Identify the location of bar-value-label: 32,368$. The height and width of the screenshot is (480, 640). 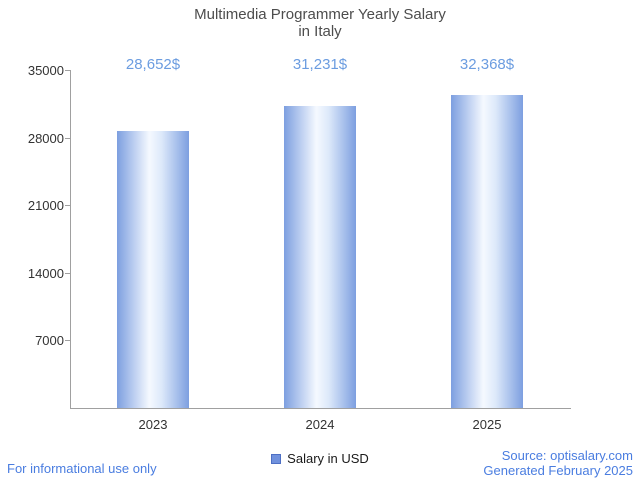
(487, 64).